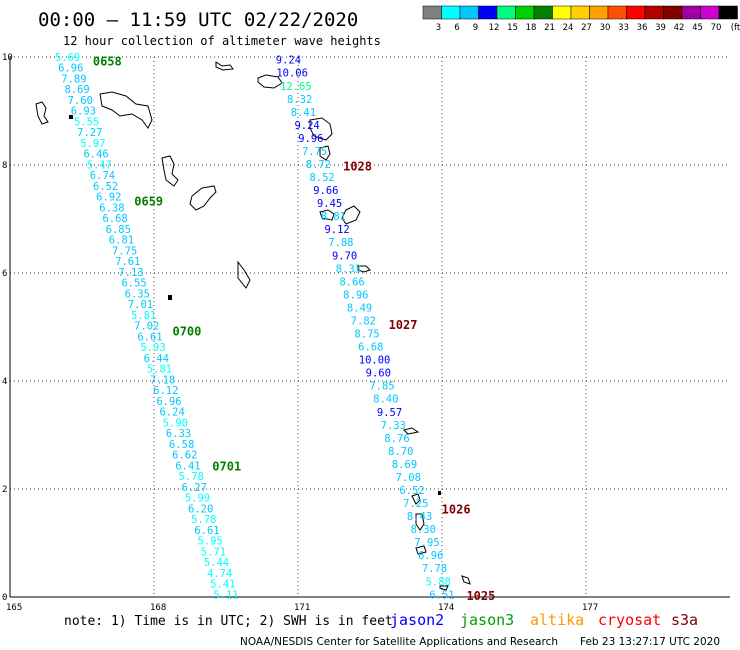  Describe the element at coordinates (296, 87) in the screenshot. I see `right-track-value: 12.65` at that location.